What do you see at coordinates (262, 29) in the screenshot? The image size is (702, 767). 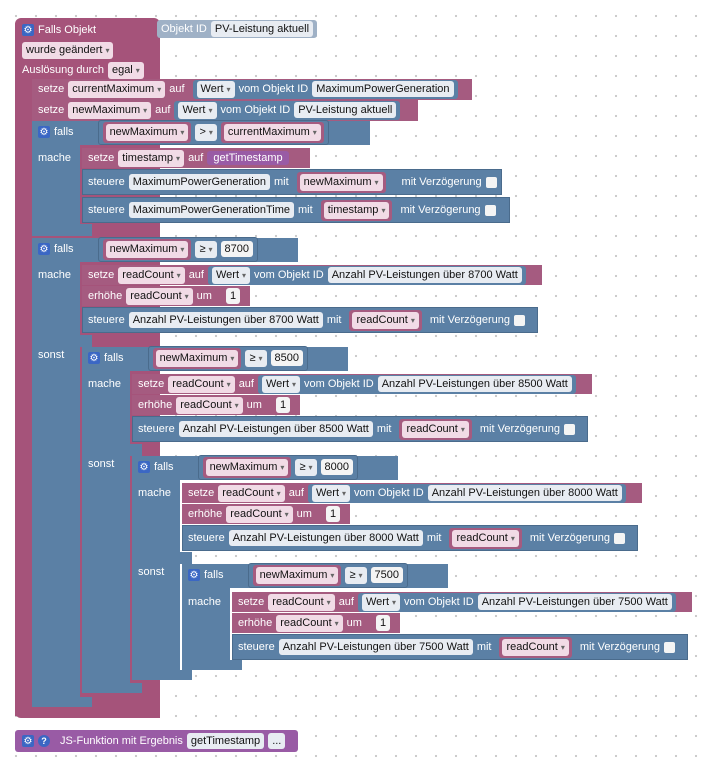 I see `object-id-value: PV-Leistung aktuell` at bounding box center [262, 29].